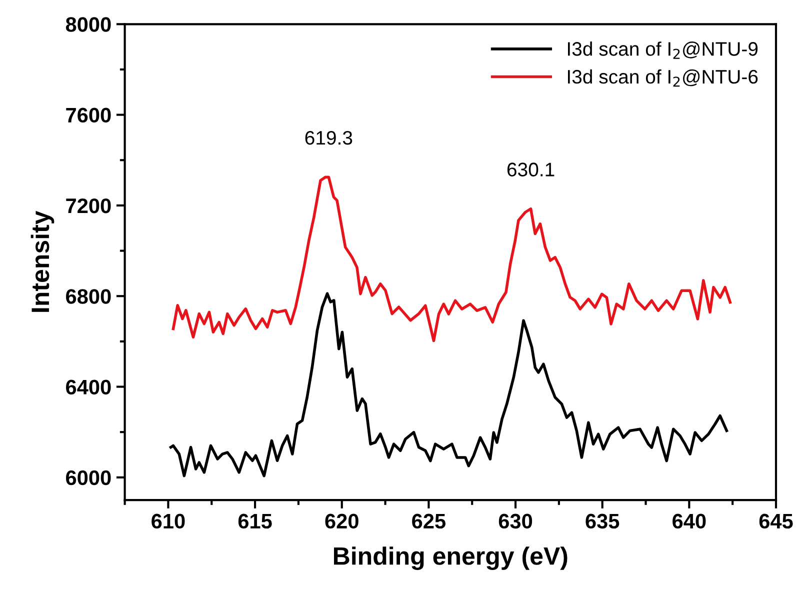 The image size is (800, 589). What do you see at coordinates (530, 169) in the screenshot?
I see `annotation: 630.1` at bounding box center [530, 169].